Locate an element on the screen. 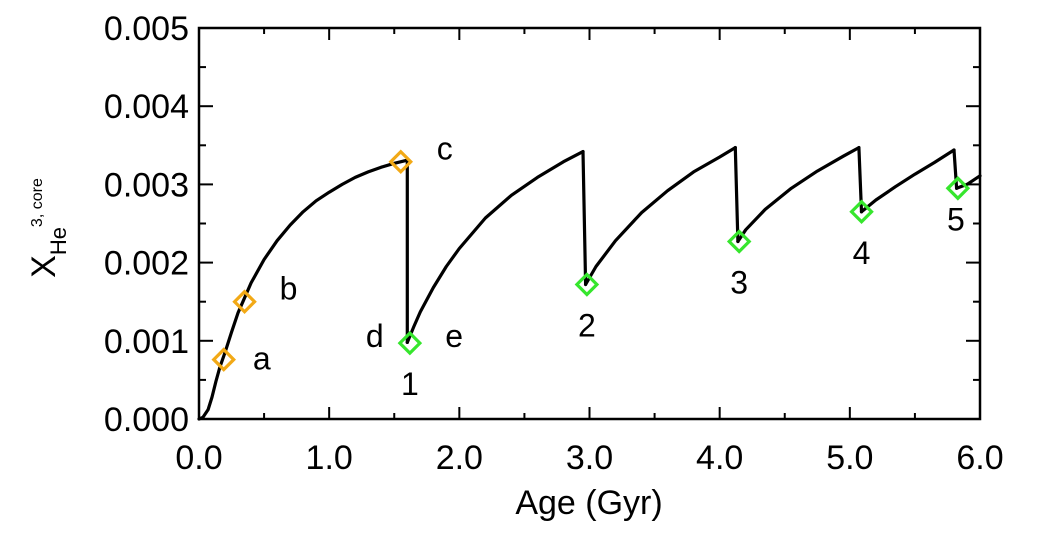  marker-label-2: 2 is located at coordinates (587, 325).